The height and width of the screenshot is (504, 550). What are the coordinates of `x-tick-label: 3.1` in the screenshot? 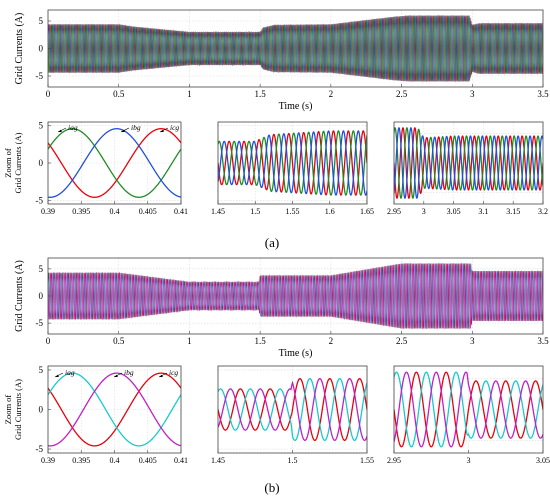 It's located at (483, 211).